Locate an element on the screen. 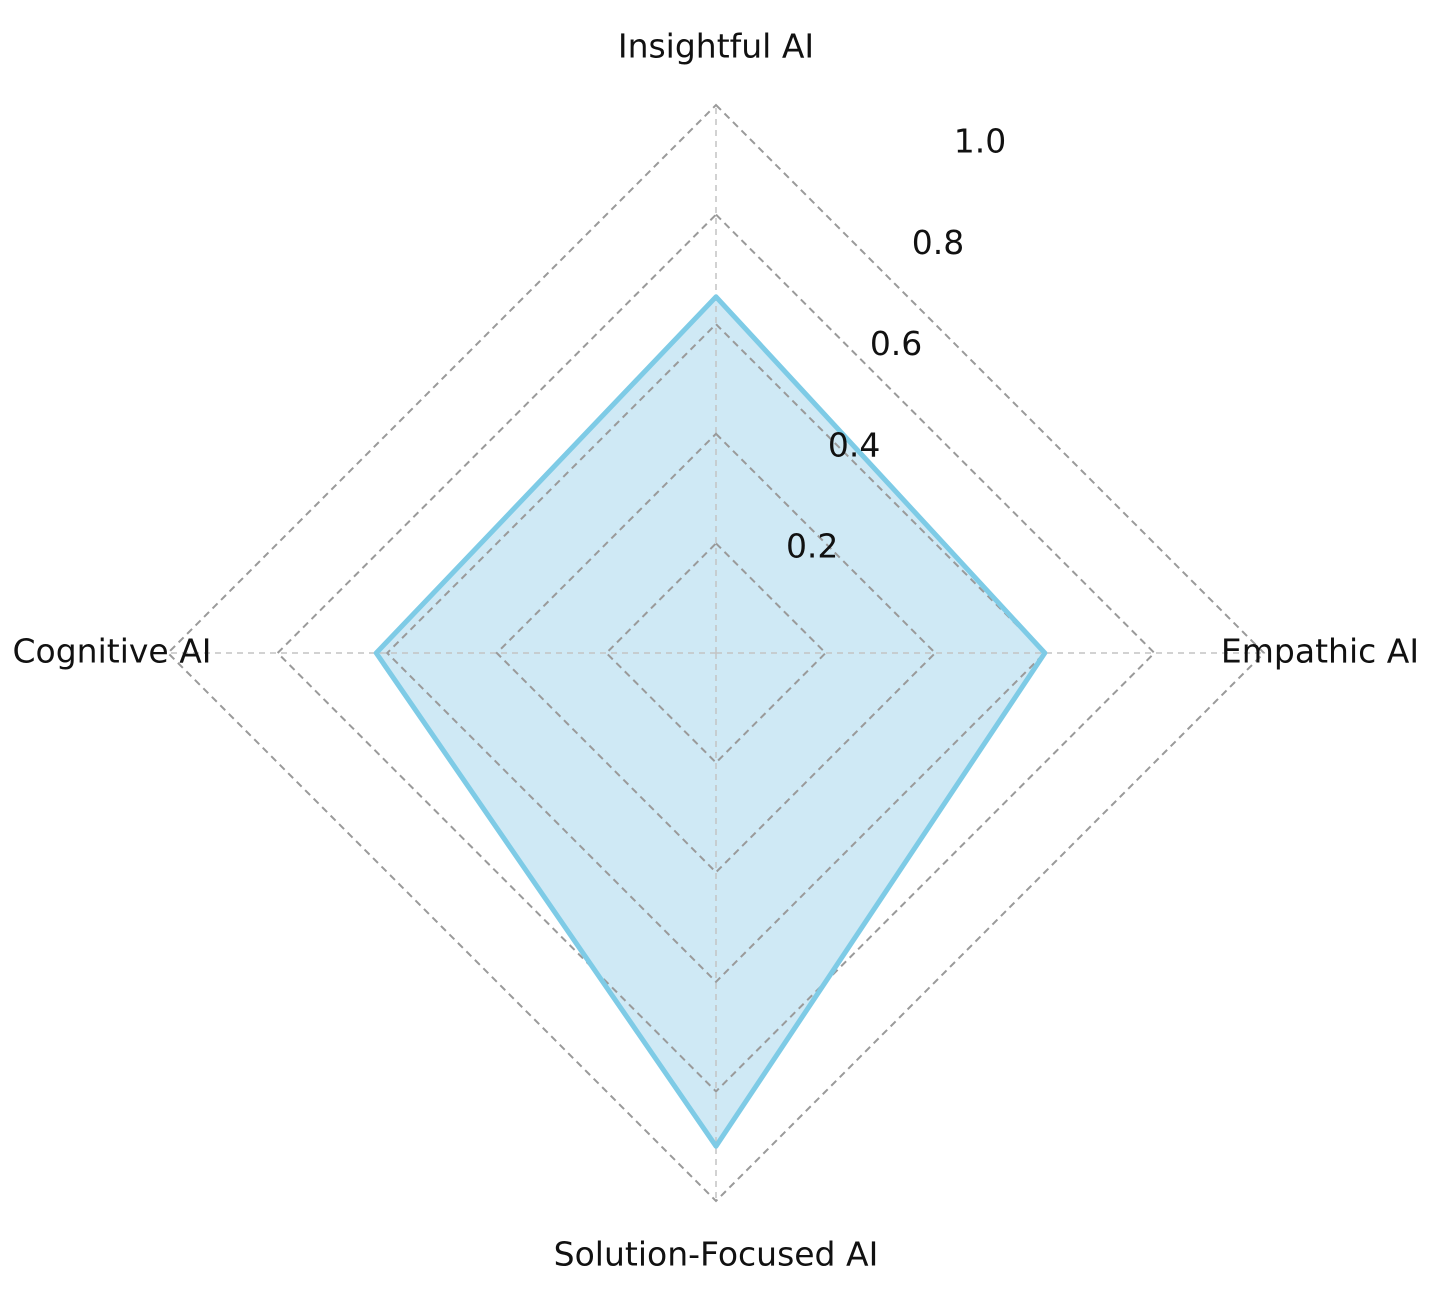 This screenshot has width=1438, height=1290. r-tick-label: 0.2 is located at coordinates (812, 546).